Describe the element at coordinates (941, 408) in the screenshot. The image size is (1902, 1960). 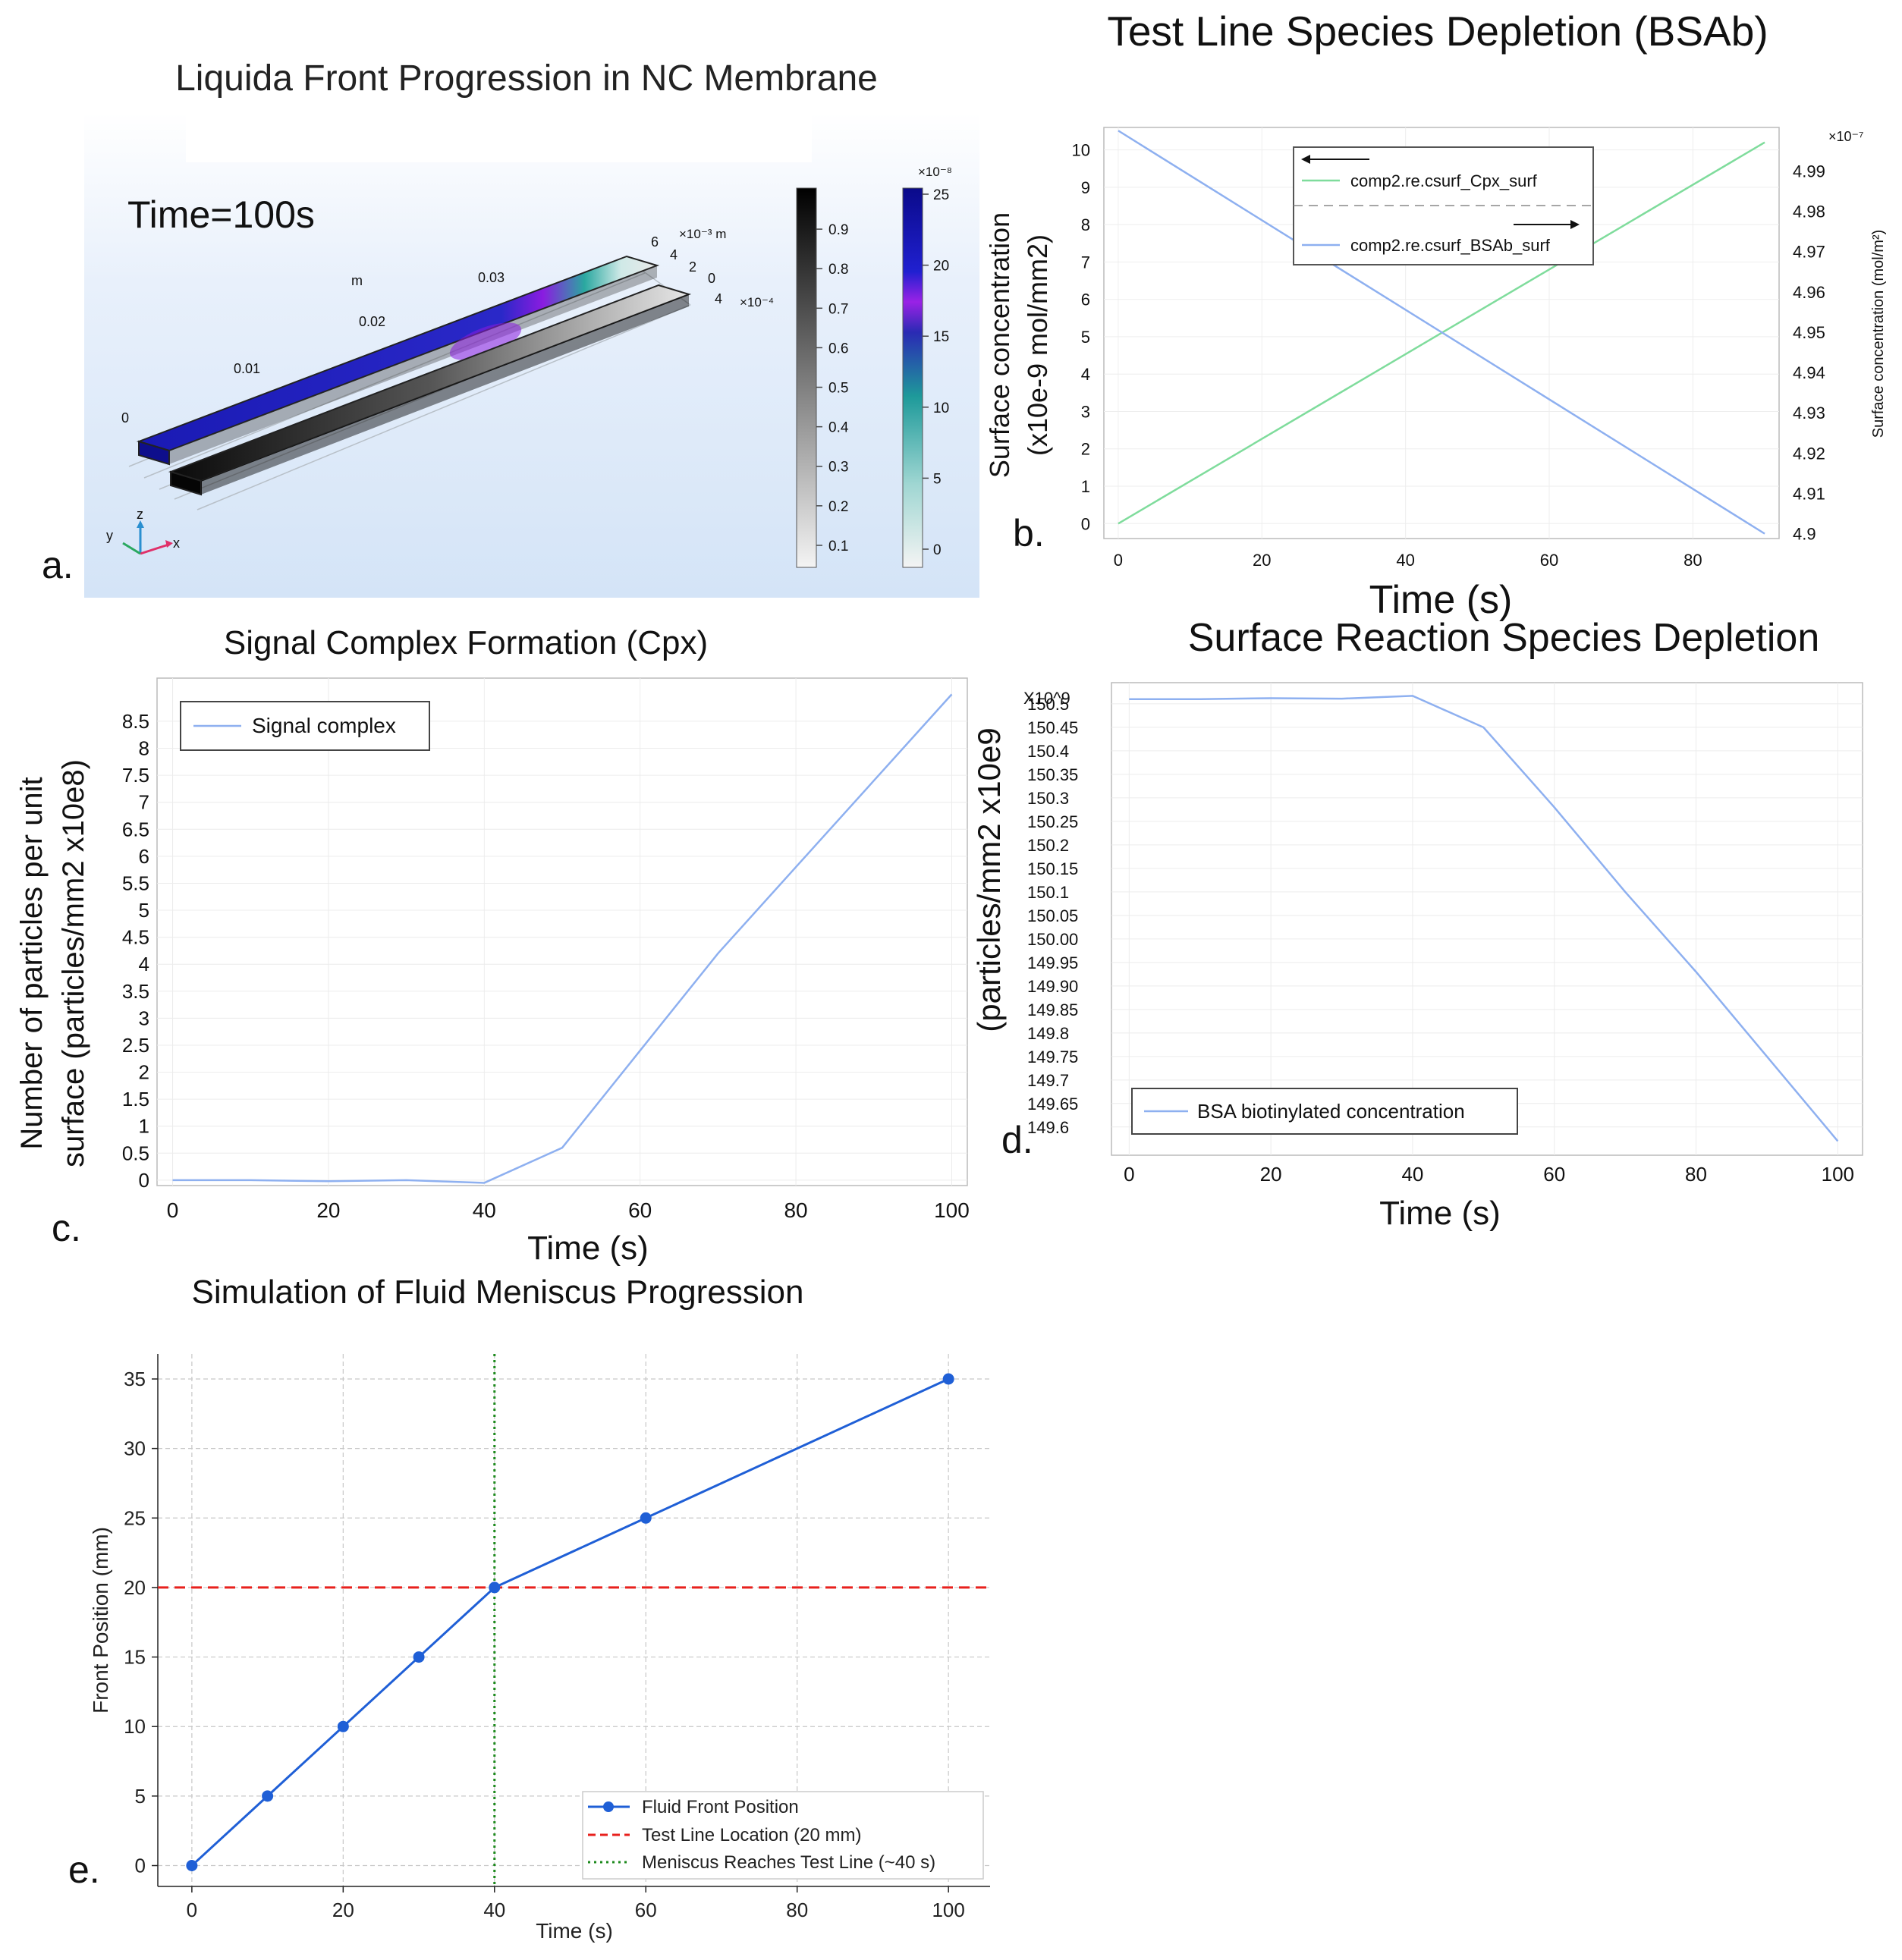
I see `concentration-colorbar-tick-label: 10` at that location.